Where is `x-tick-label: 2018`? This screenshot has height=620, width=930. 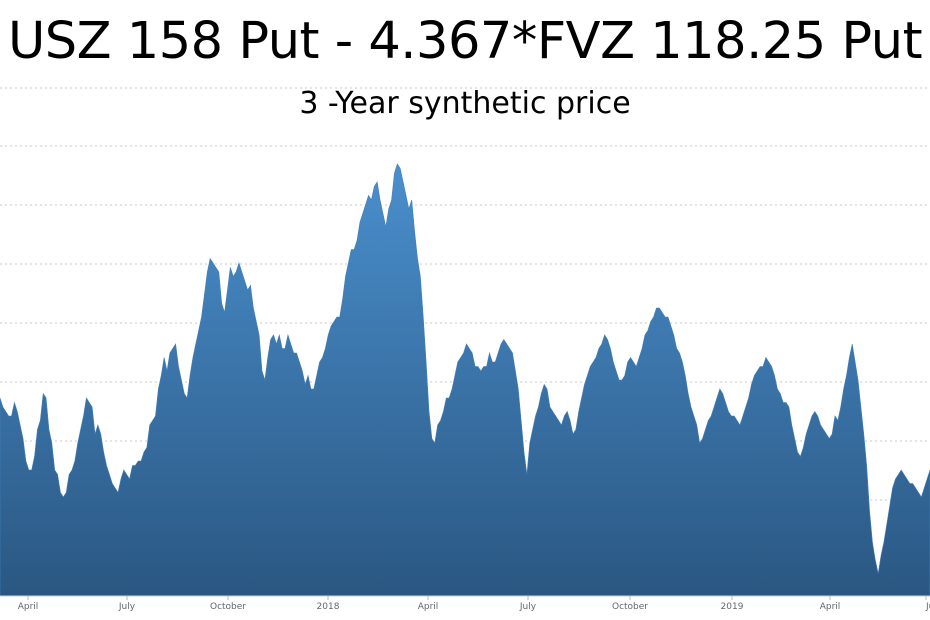 x-tick-label: 2018 is located at coordinates (328, 607).